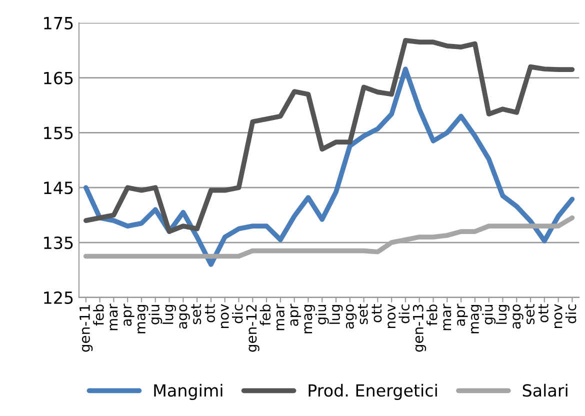 The image size is (585, 416). Describe the element at coordinates (545, 390) in the screenshot. I see `legend-label: Salari` at that location.